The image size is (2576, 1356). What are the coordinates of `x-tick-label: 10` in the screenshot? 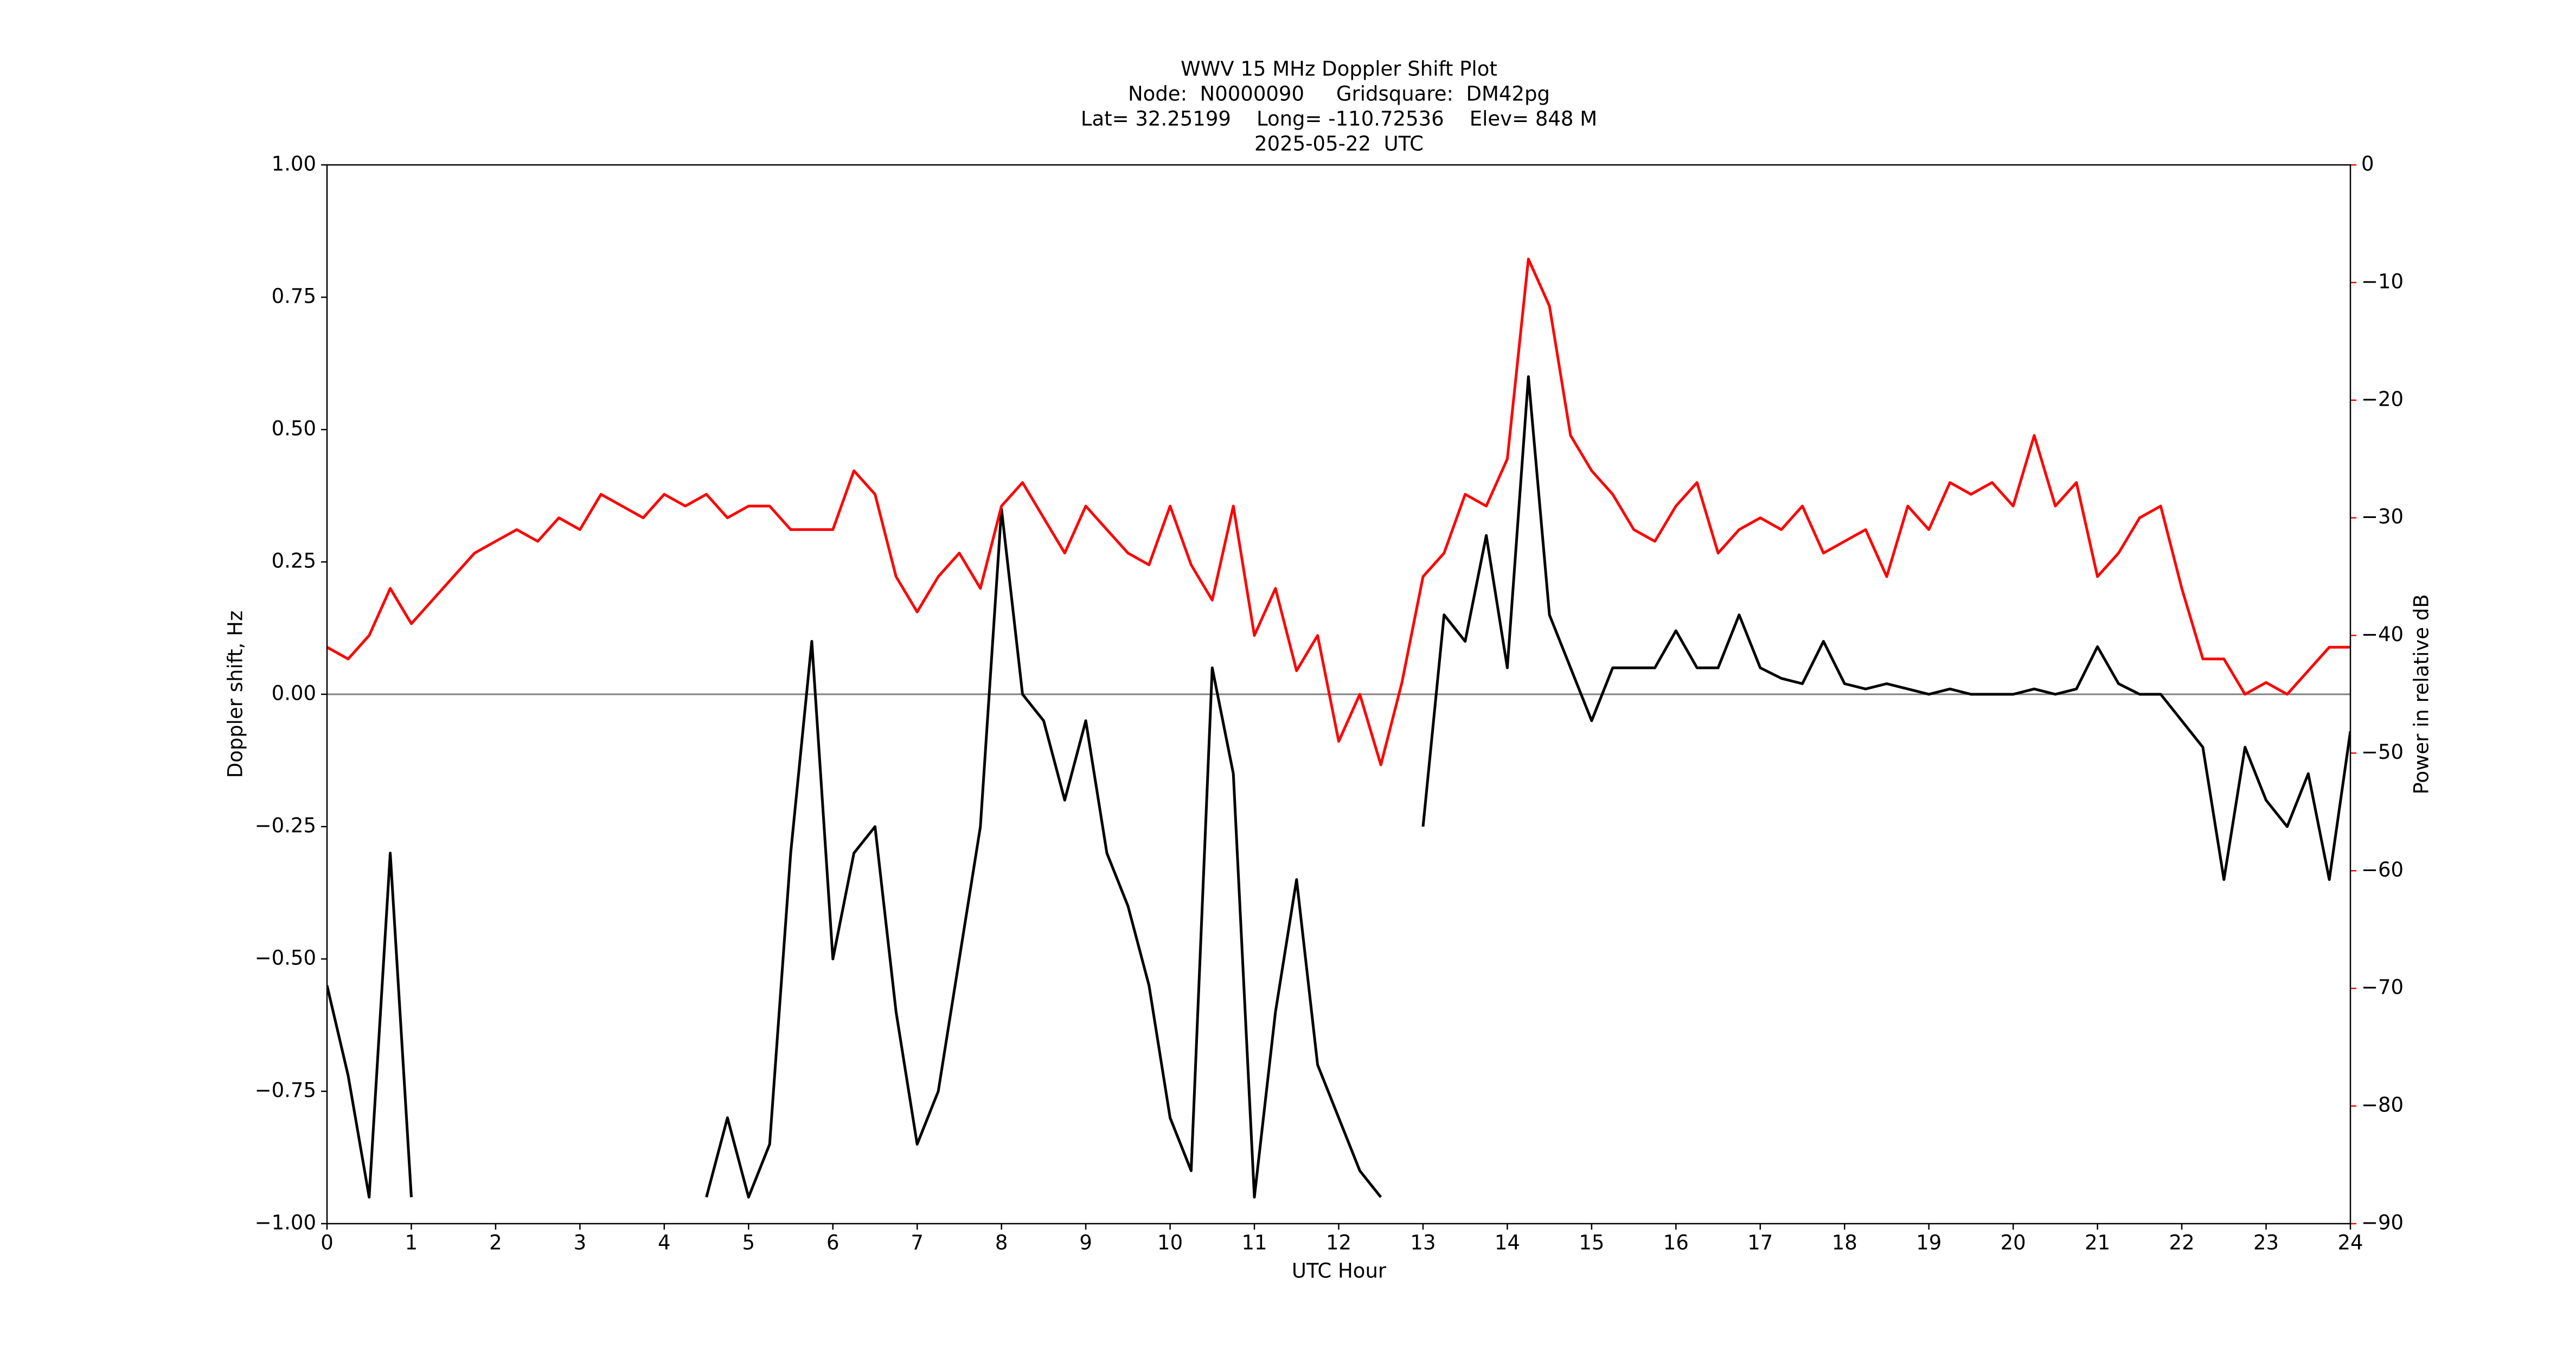 It's located at (1170, 1243).